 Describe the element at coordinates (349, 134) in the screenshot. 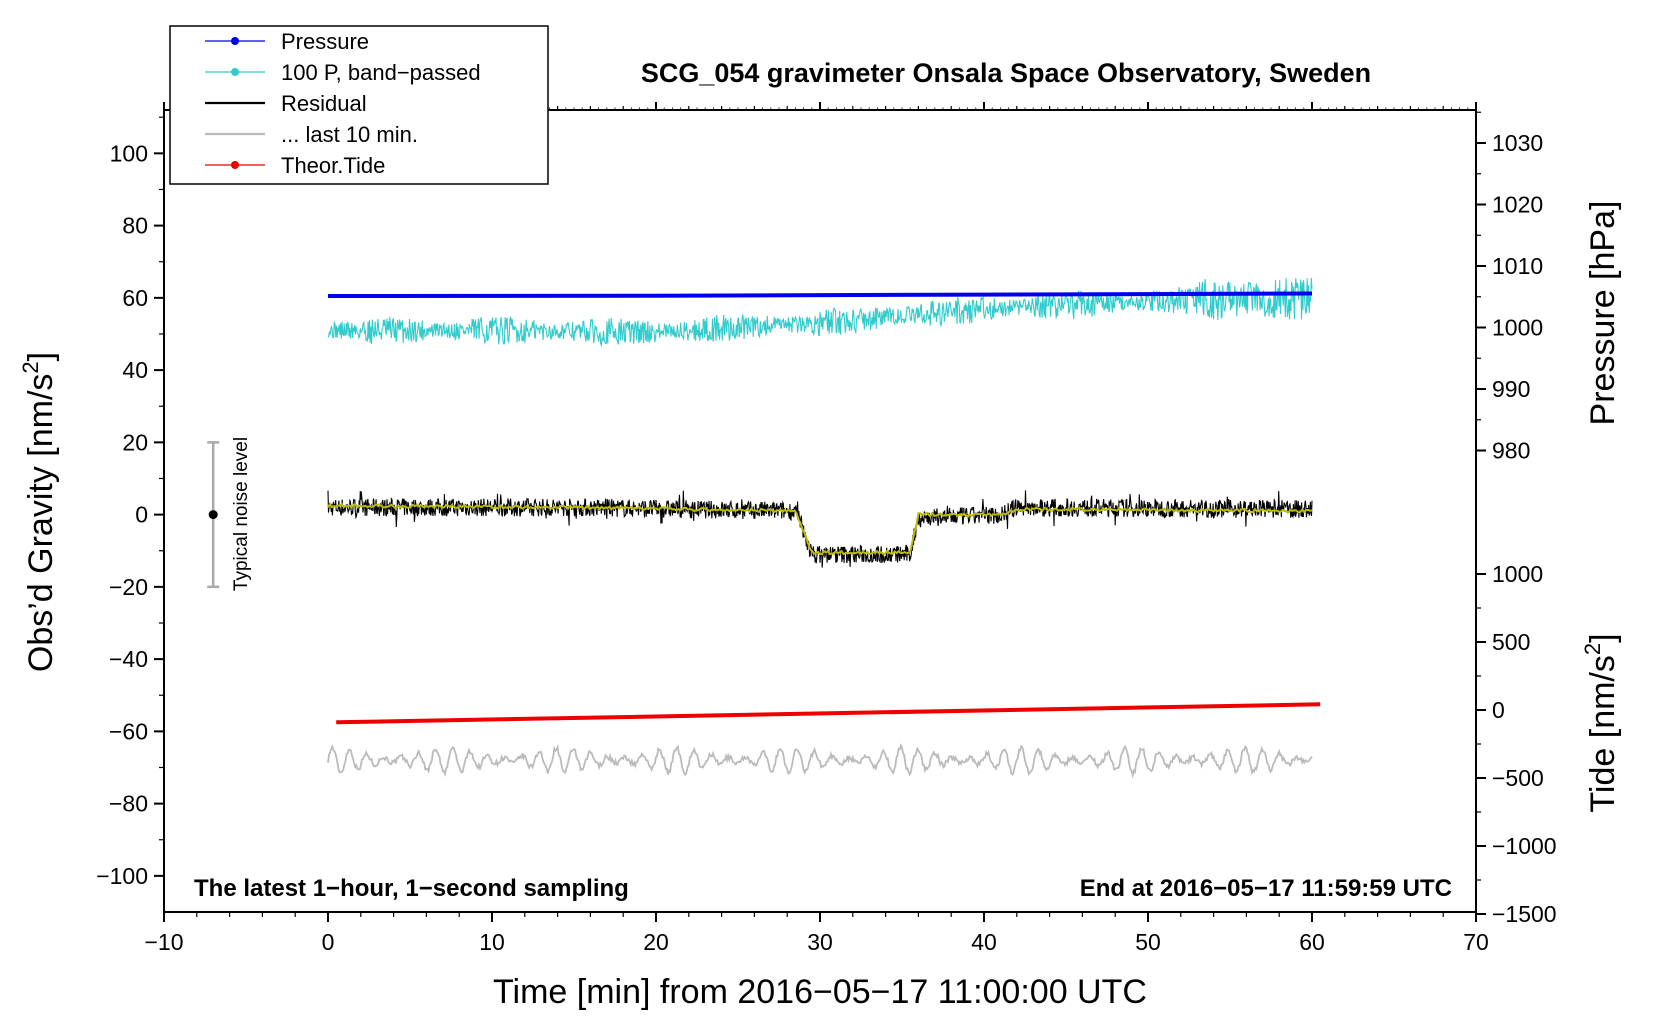

I see `legend-label-3: ... last 10 min.` at that location.